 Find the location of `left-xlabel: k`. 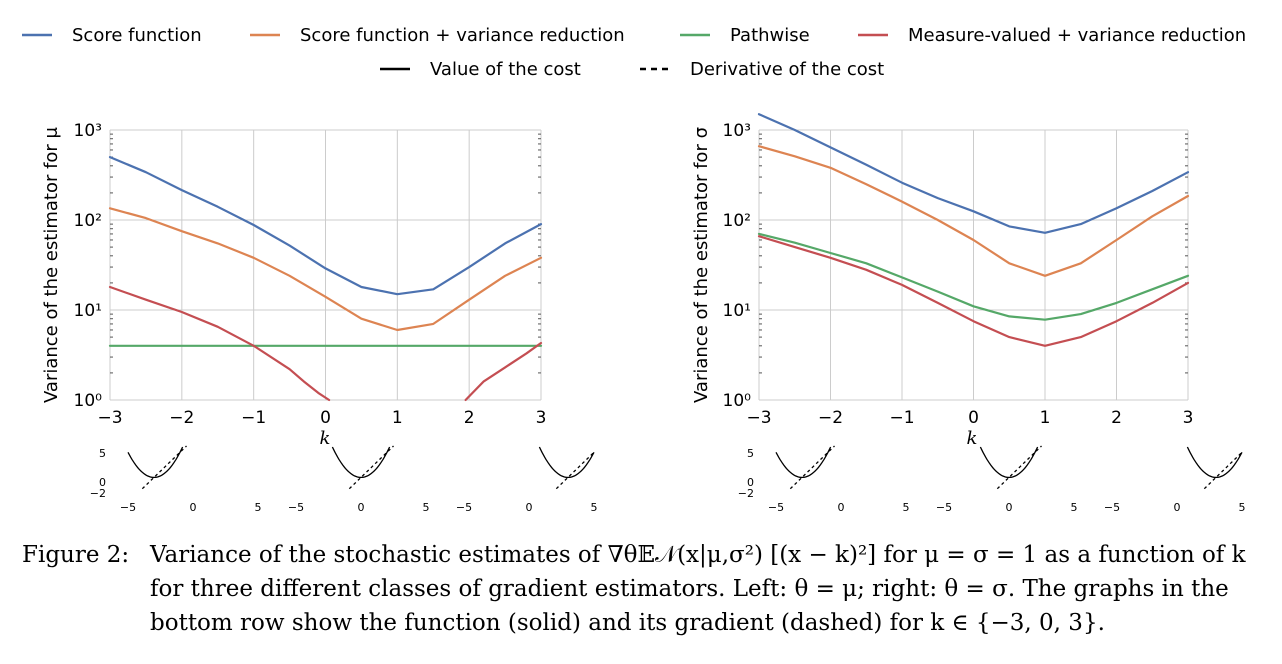

left-xlabel: k is located at coordinates (325, 438).